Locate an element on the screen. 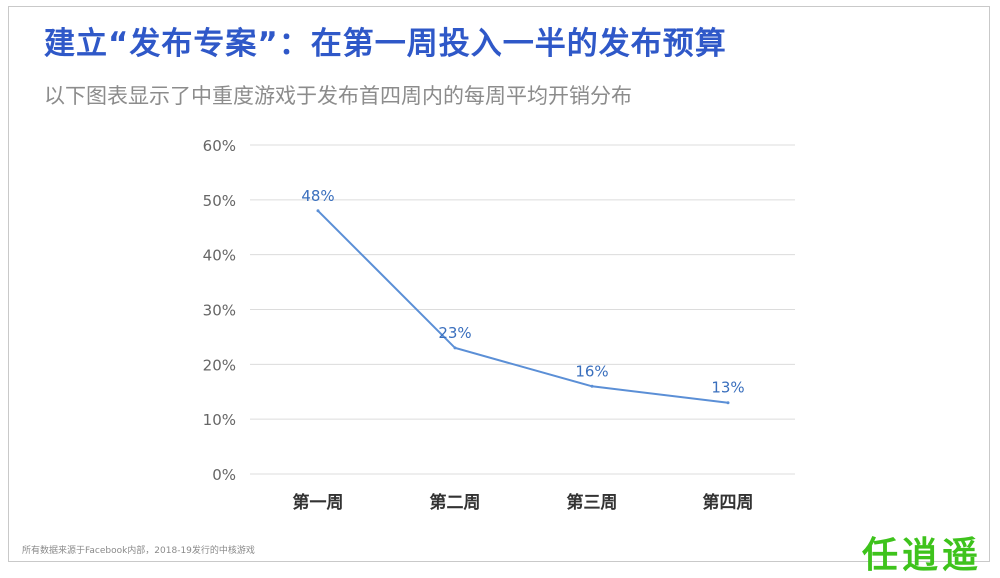 The width and height of the screenshot is (1000, 578). slide-subtitle: 以下图表显示了中重度游戏于发布首四周内的每周平均开销分布 is located at coordinates (338, 96).